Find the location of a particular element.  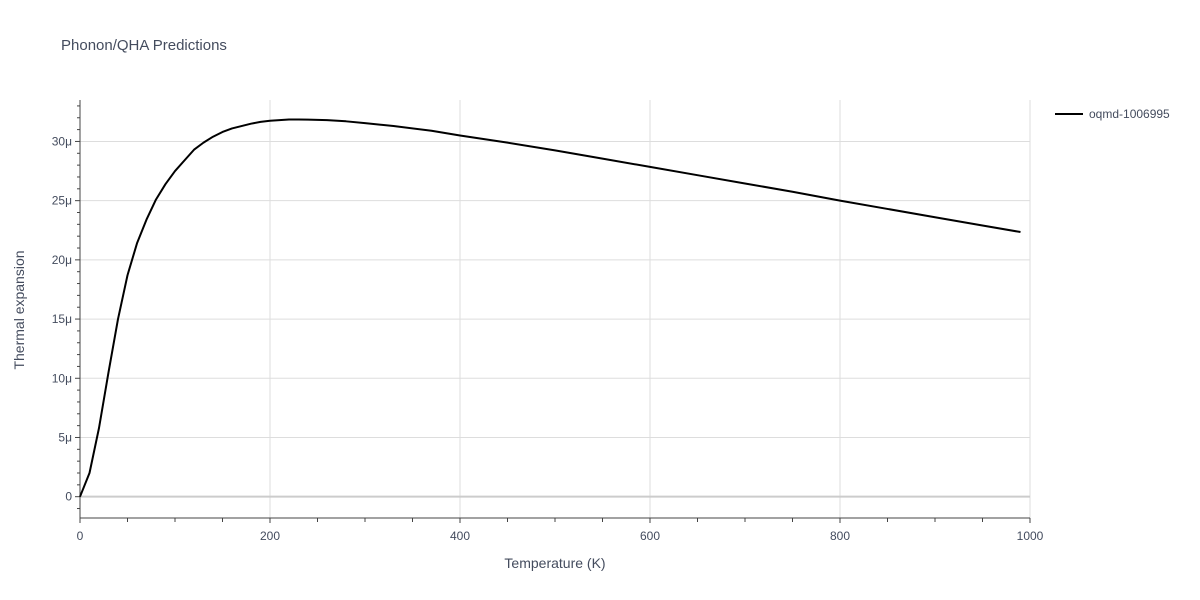

x-tick-label: 200 is located at coordinates (270, 536).